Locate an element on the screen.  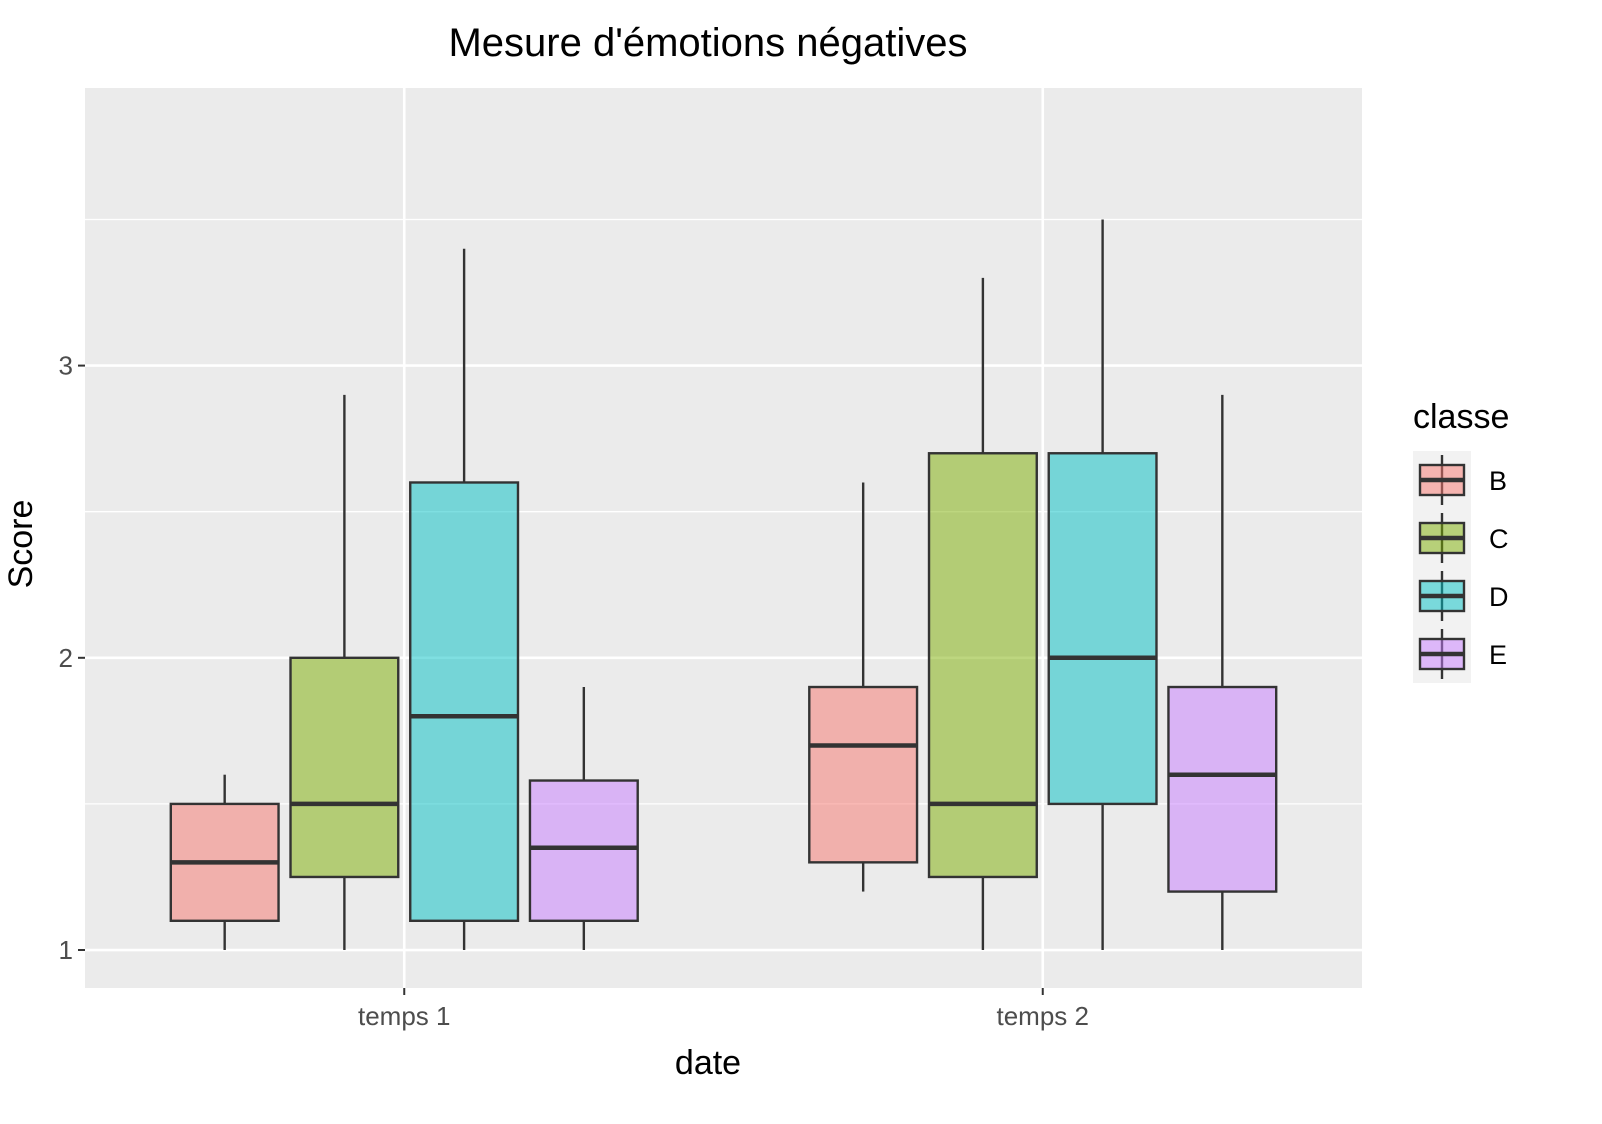
legend-title: classe is located at coordinates (1461, 417).